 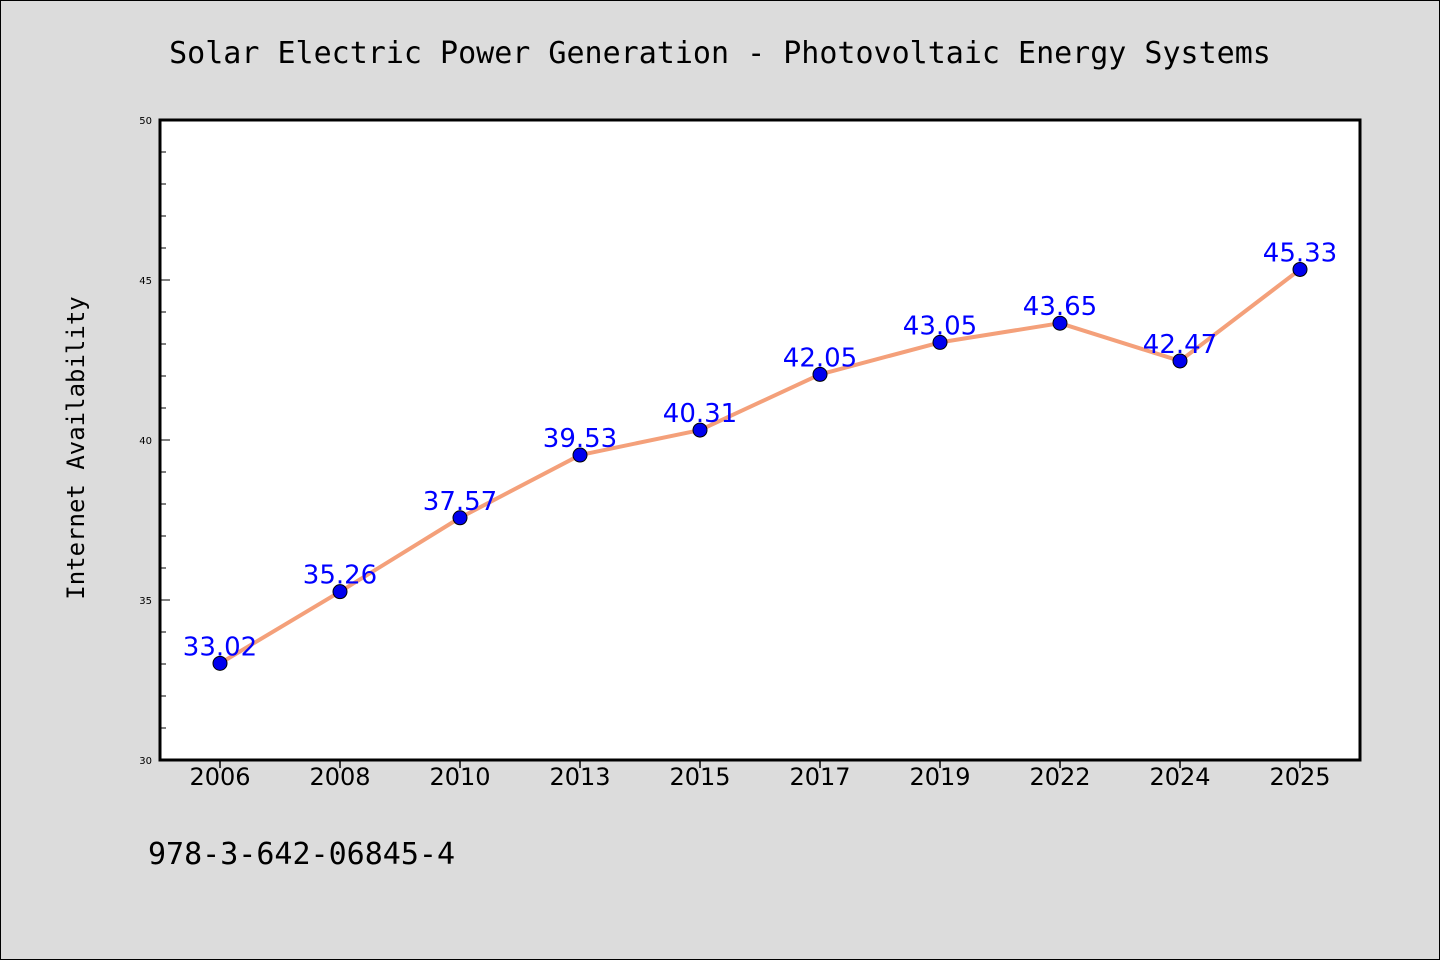 I want to click on x-tick-label: 2015, so click(x=699, y=777).